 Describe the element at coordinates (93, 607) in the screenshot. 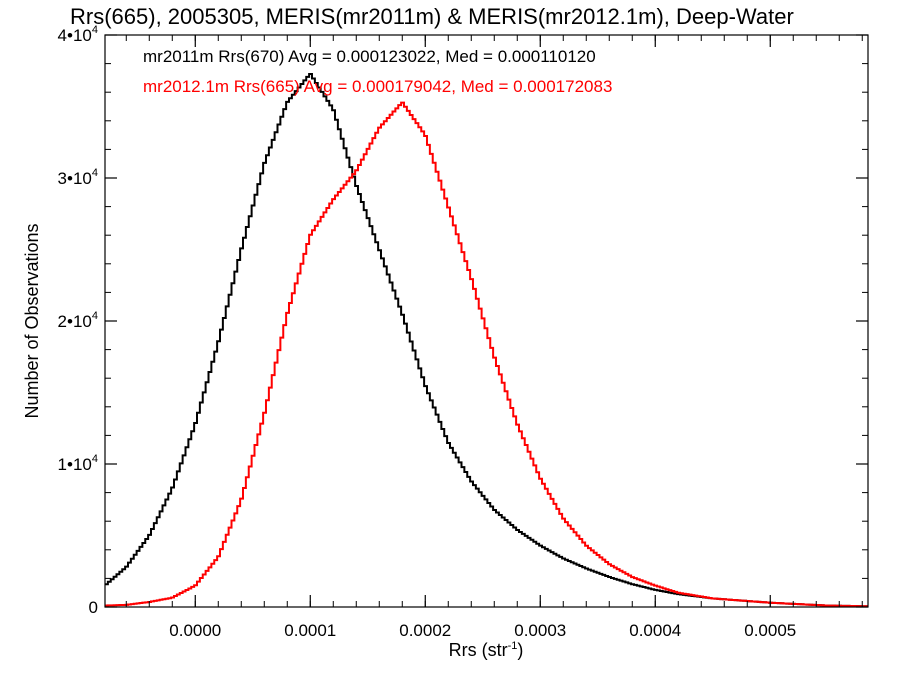

I see `y-tick-label: 0` at that location.